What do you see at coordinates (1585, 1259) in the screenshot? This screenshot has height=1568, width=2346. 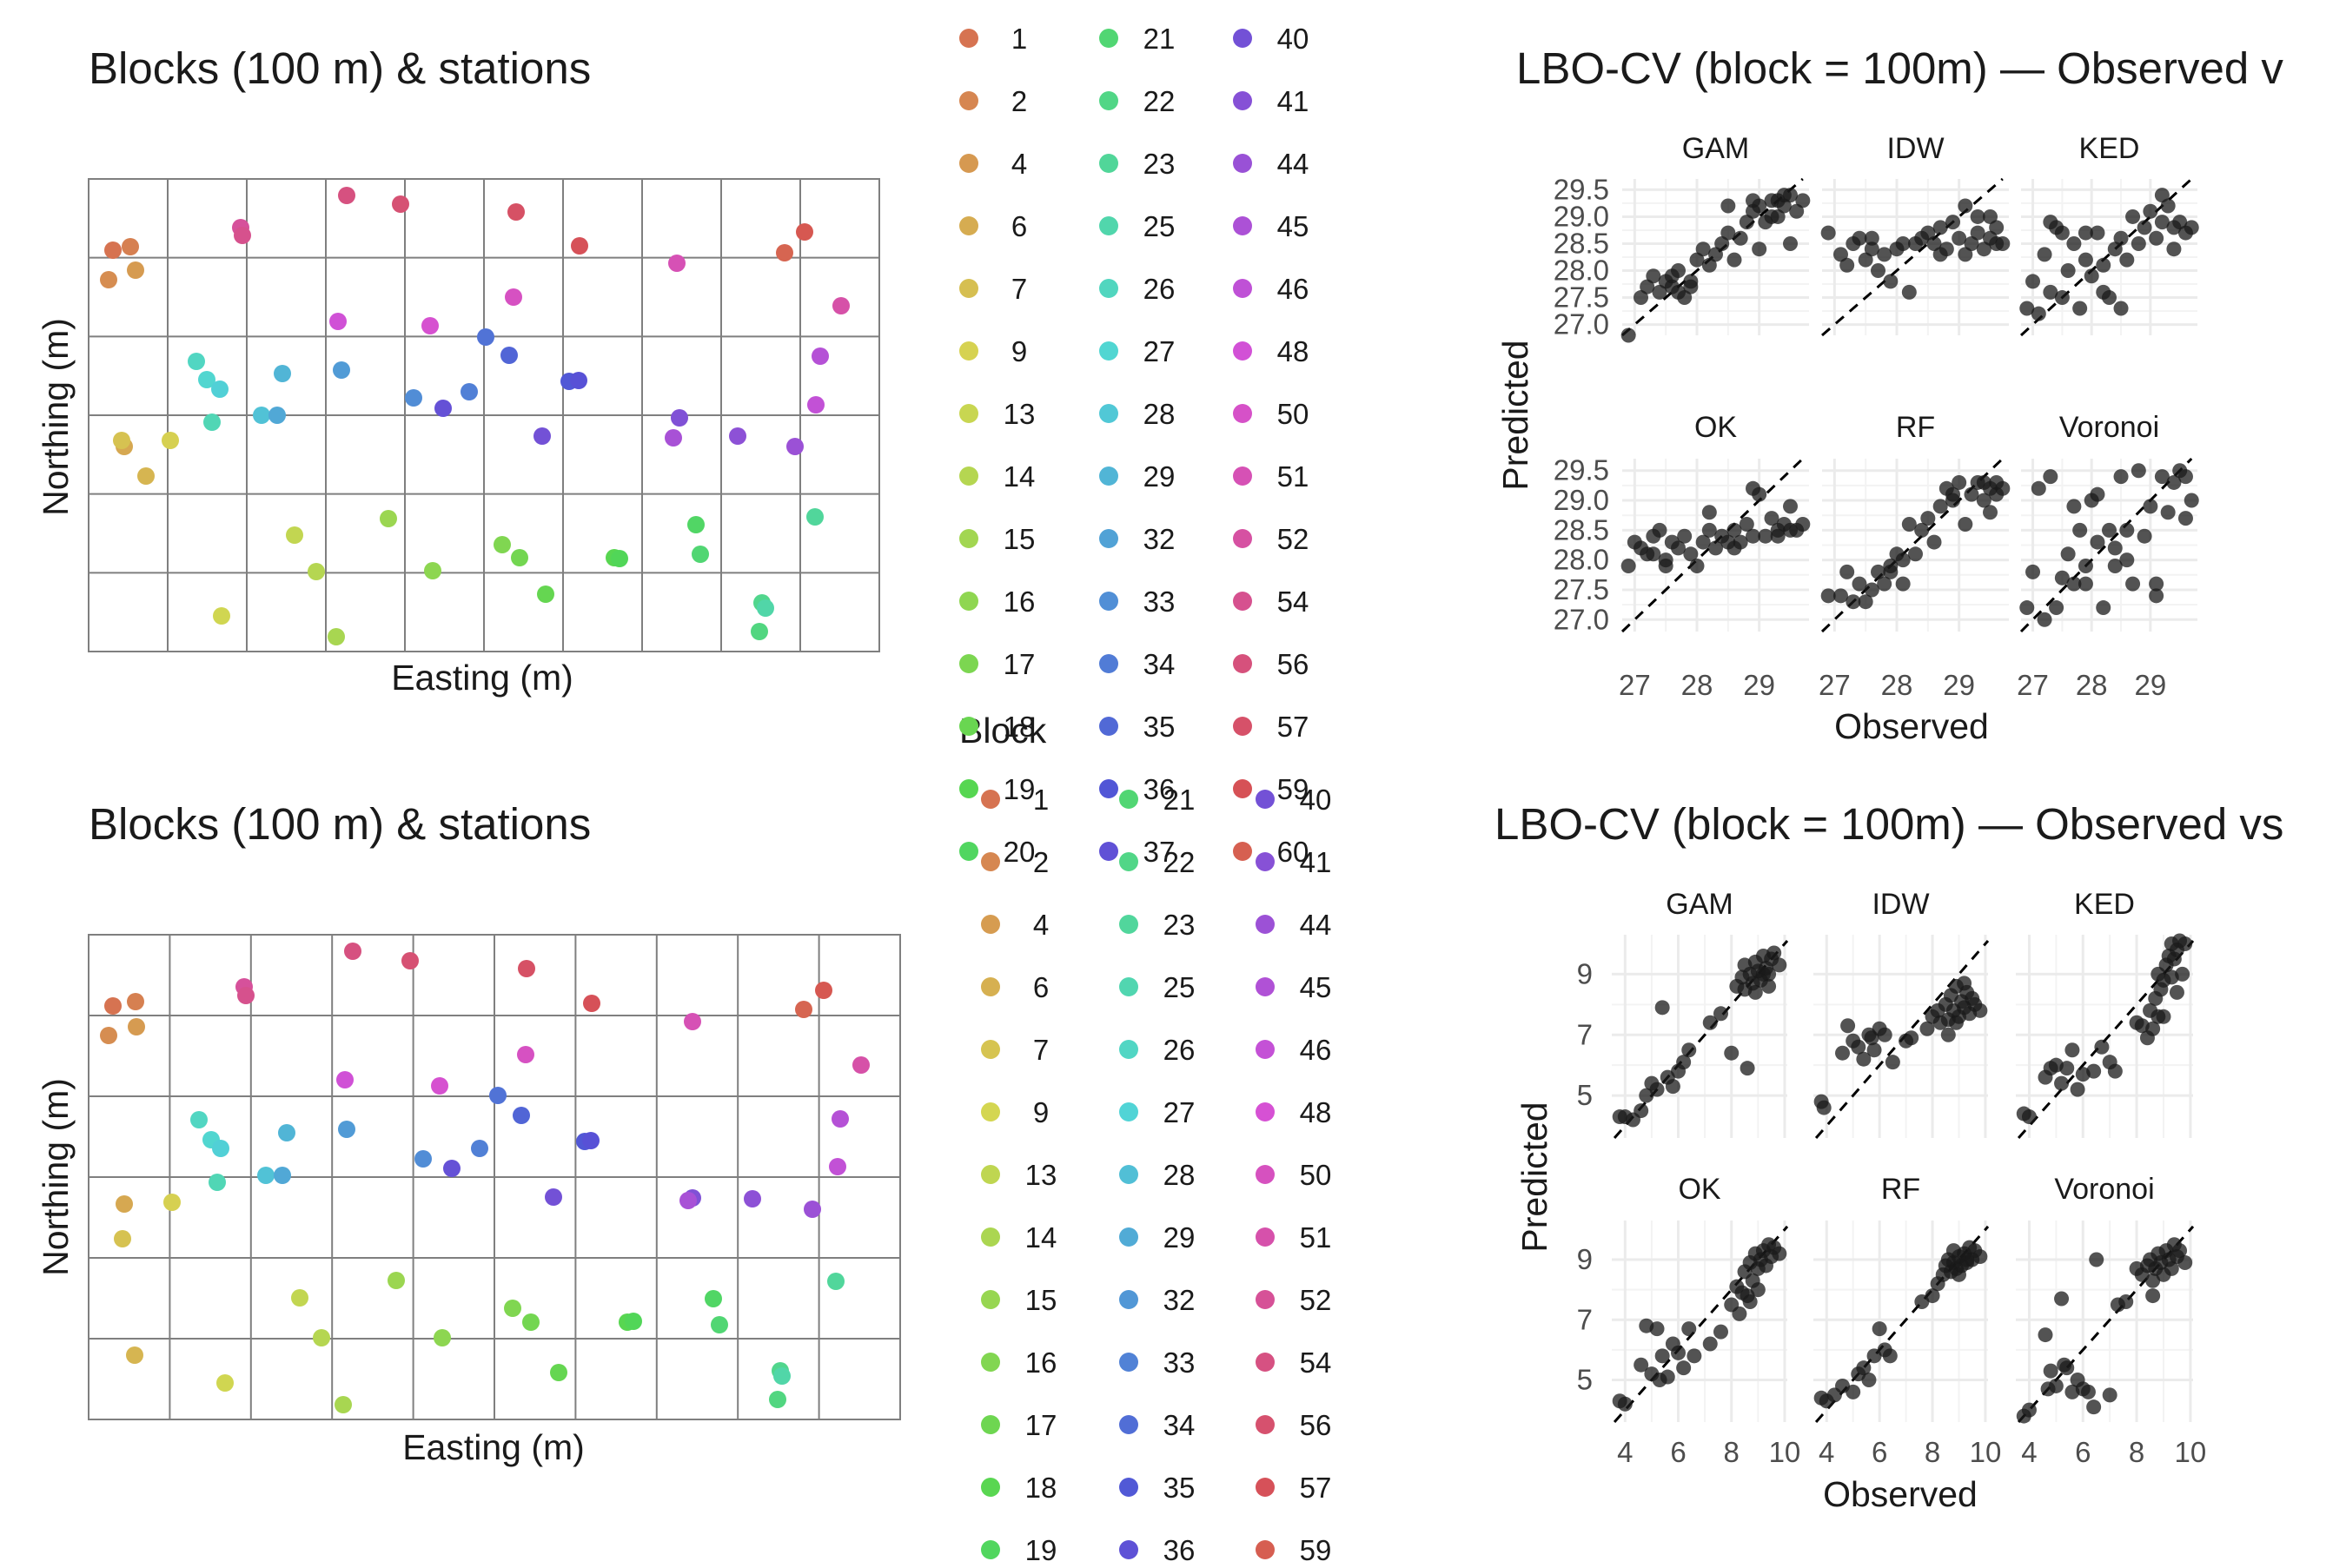 I see `y-tick-label: 9` at bounding box center [1585, 1259].